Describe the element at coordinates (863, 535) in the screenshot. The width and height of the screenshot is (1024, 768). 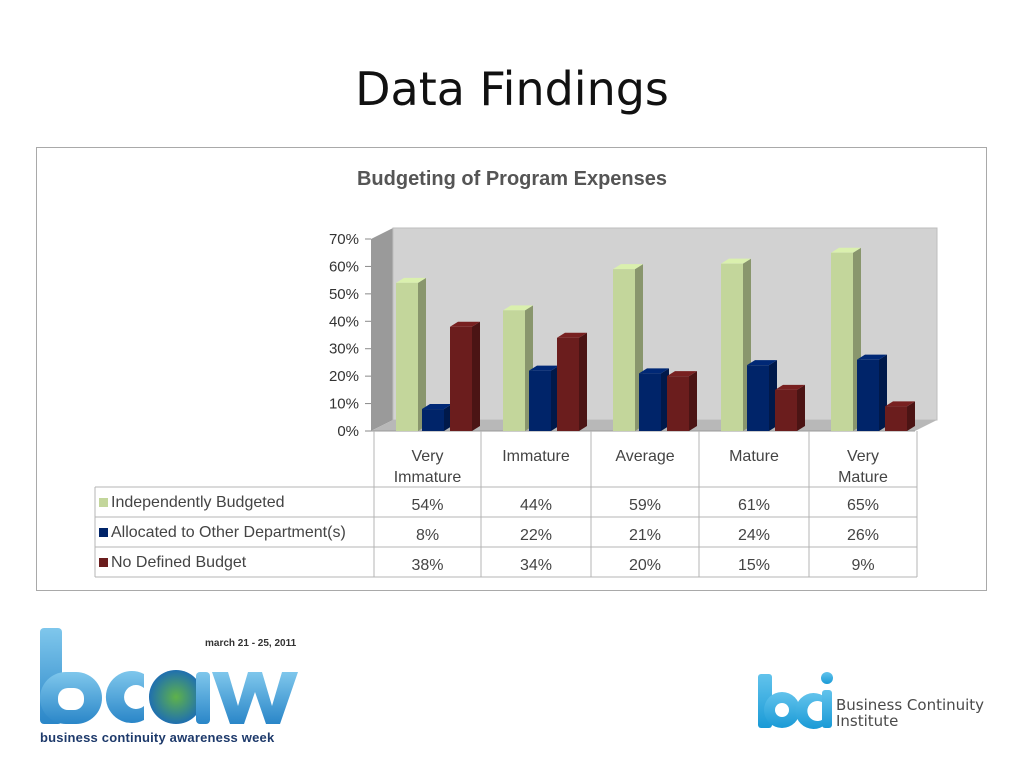
I see `table-value: 26%` at that location.